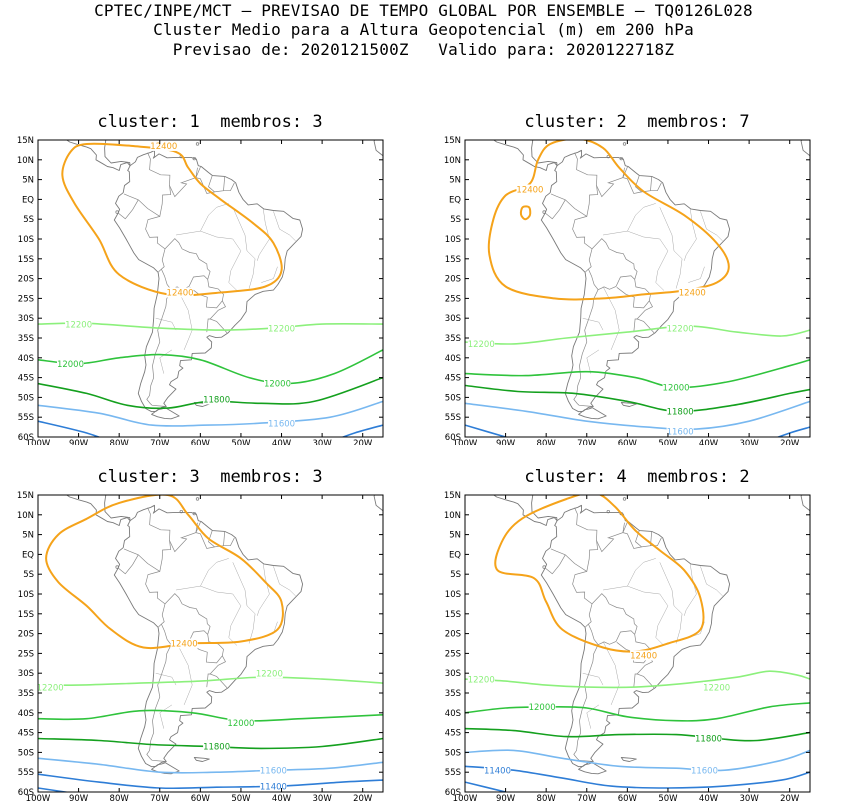 The width and height of the screenshot is (847, 803). I want to click on contour-label: 12200, so click(281, 329).